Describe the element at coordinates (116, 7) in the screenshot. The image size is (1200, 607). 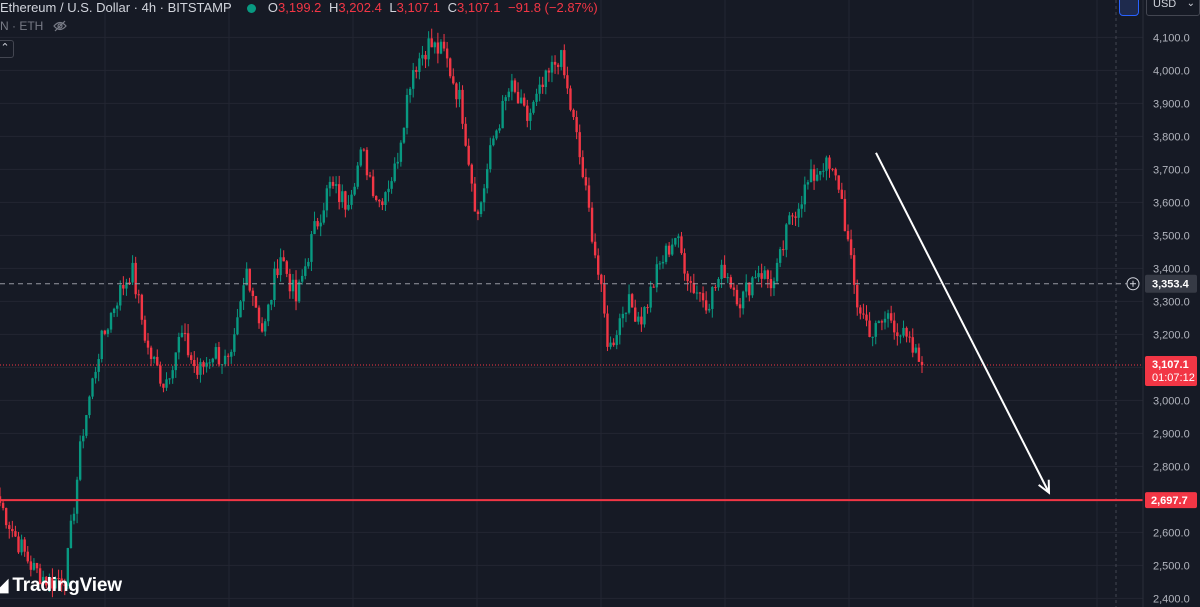
I see `symbol-title: Ethereum / U.S. Dollar · 4h · BITSTAMP` at that location.